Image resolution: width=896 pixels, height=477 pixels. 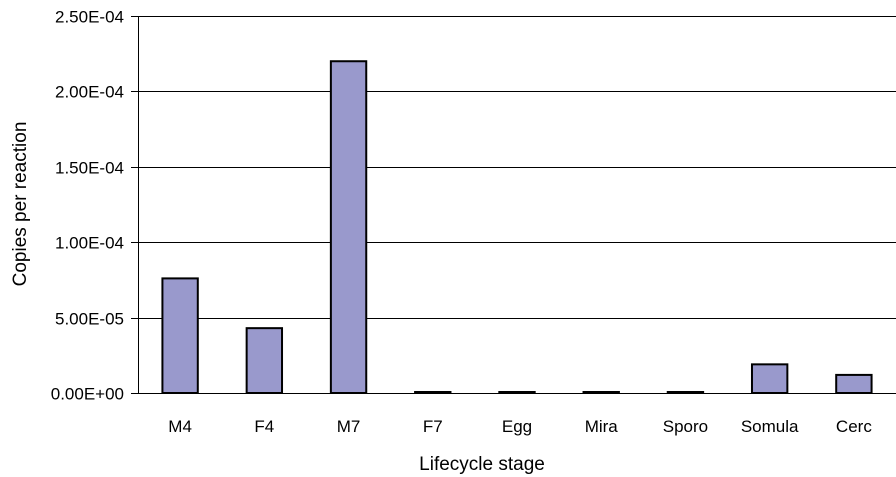 I want to click on y-tick-label: 1.00E-04, so click(x=89, y=243).